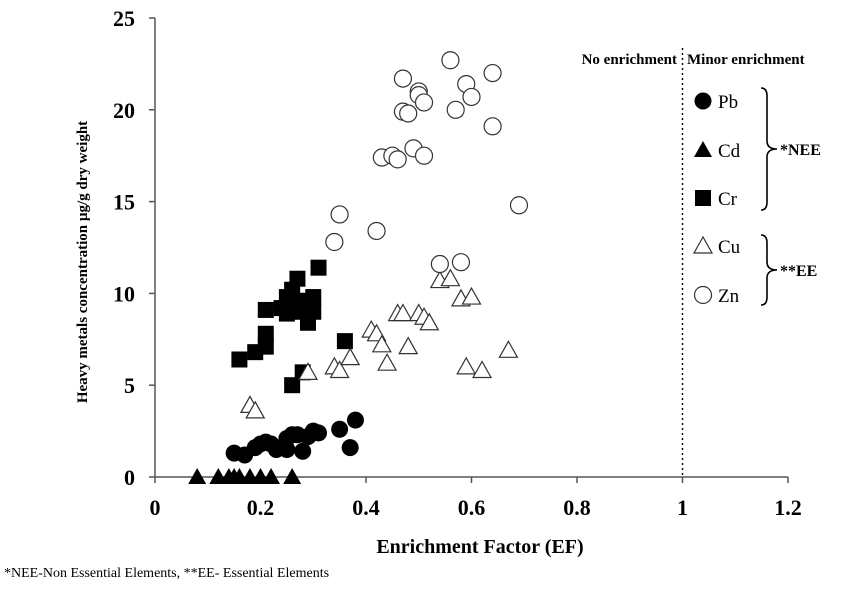 This screenshot has height=589, width=863. What do you see at coordinates (800, 150) in the screenshot?
I see `legend-group-nee: *NEE` at bounding box center [800, 150].